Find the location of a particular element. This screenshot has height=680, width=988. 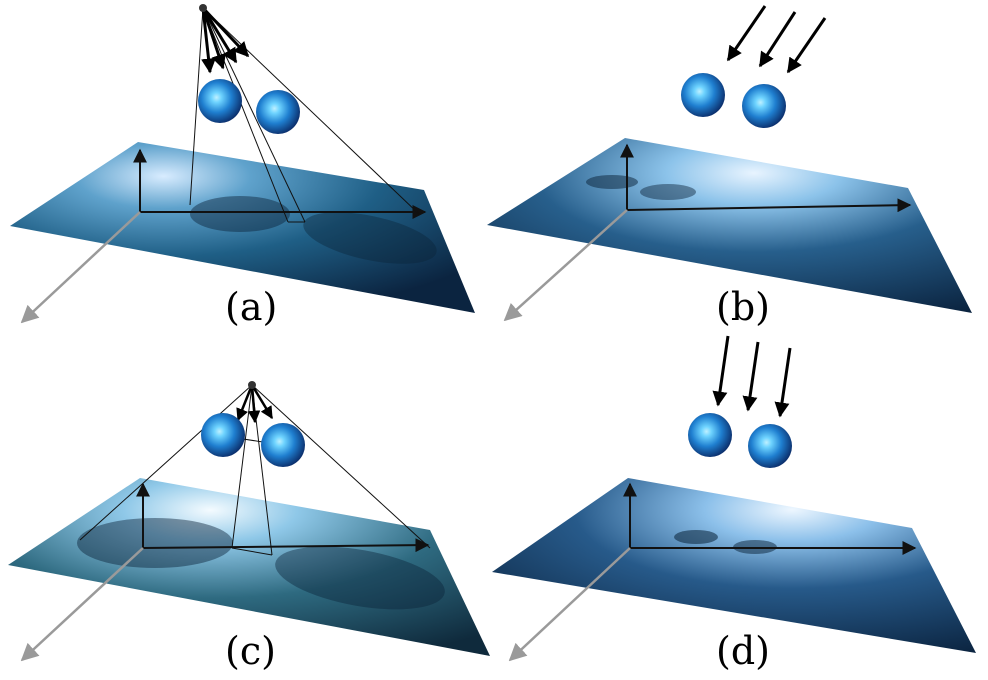

panel-caption: (d) is located at coordinates (743, 651).